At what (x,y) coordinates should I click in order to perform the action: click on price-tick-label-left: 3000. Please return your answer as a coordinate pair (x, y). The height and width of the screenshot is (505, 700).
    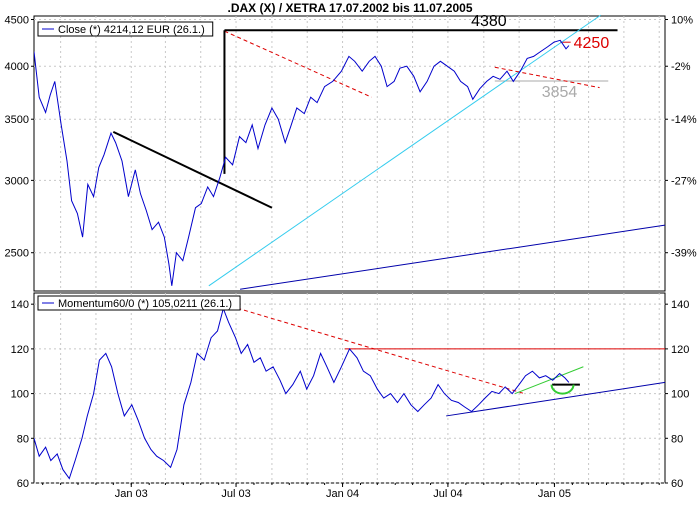
    Looking at the image, I should click on (17, 181).